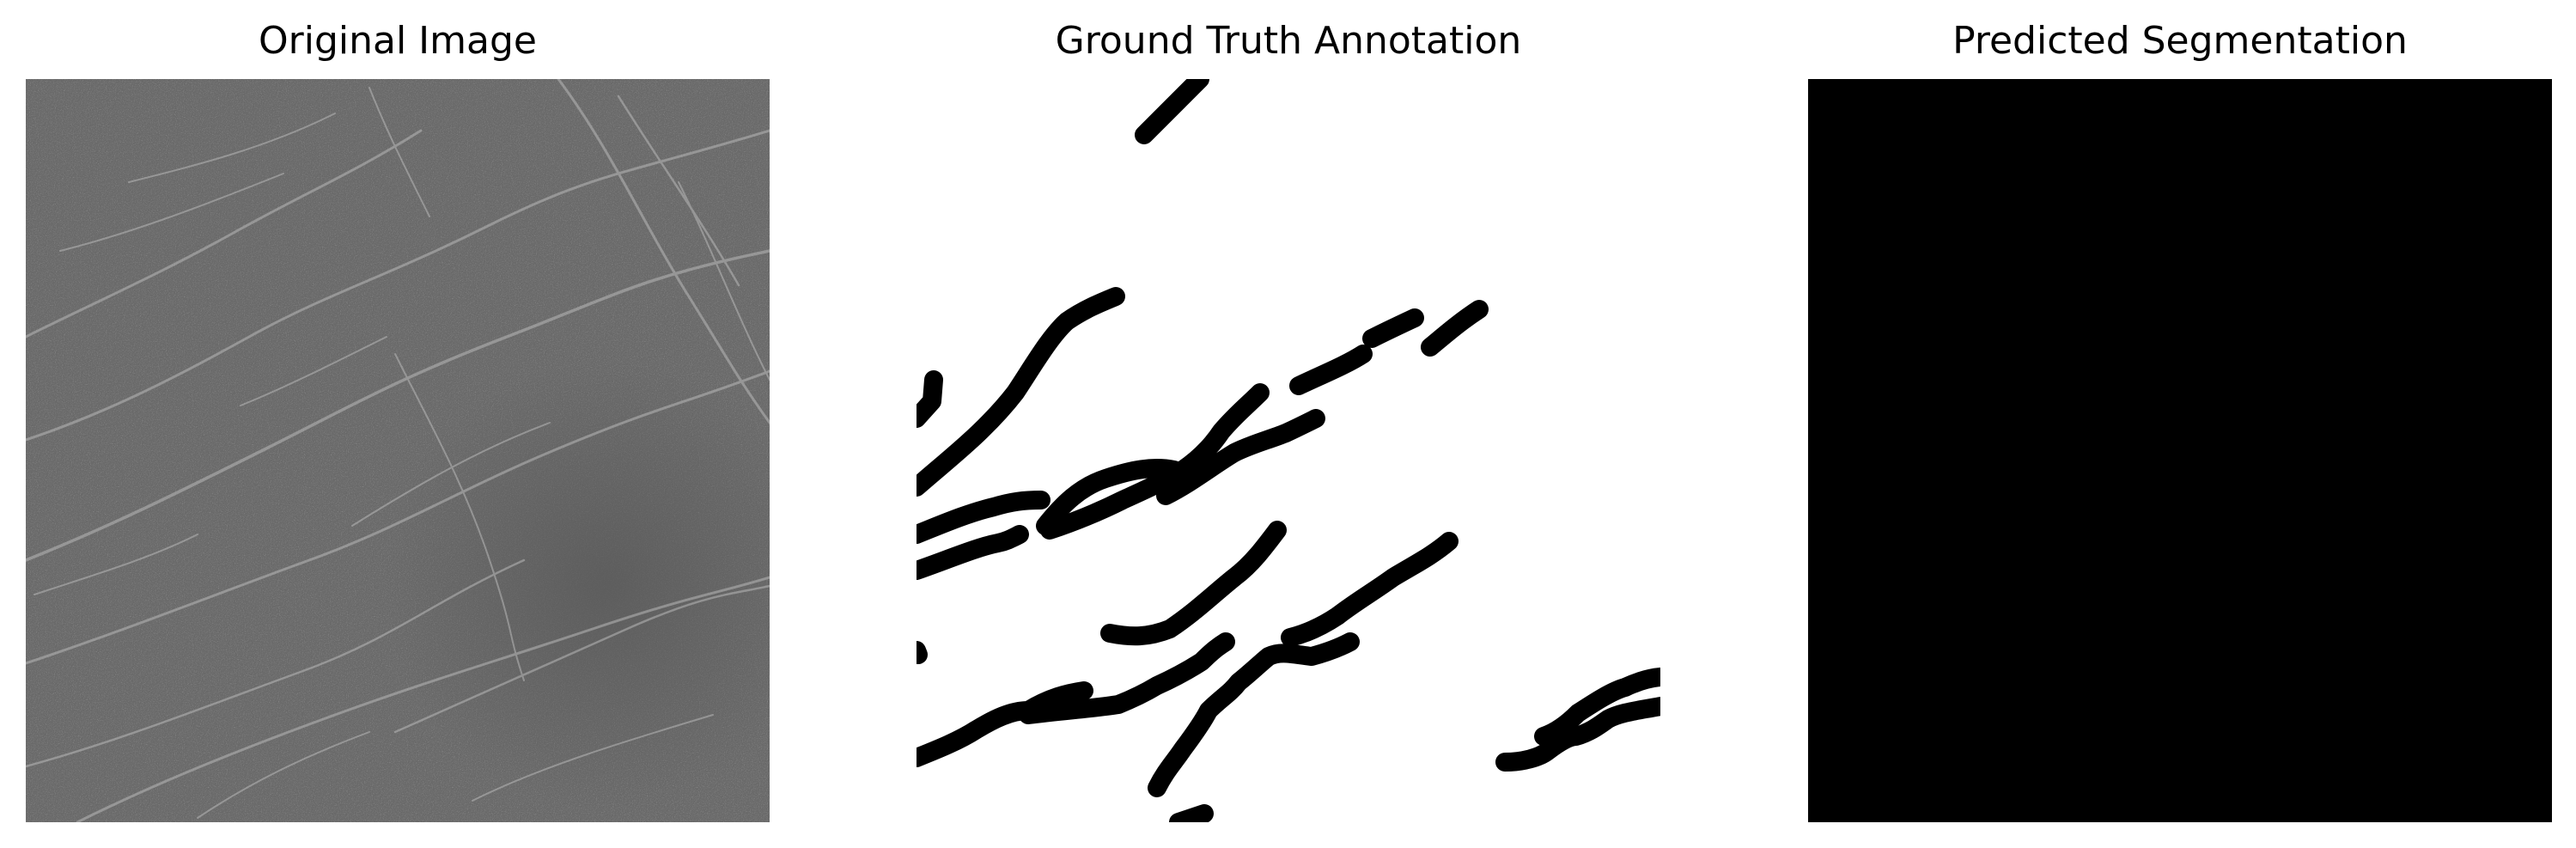 This screenshot has height=848, width=2576. Describe the element at coordinates (398, 41) in the screenshot. I see `panel-title-original: Original Image` at that location.